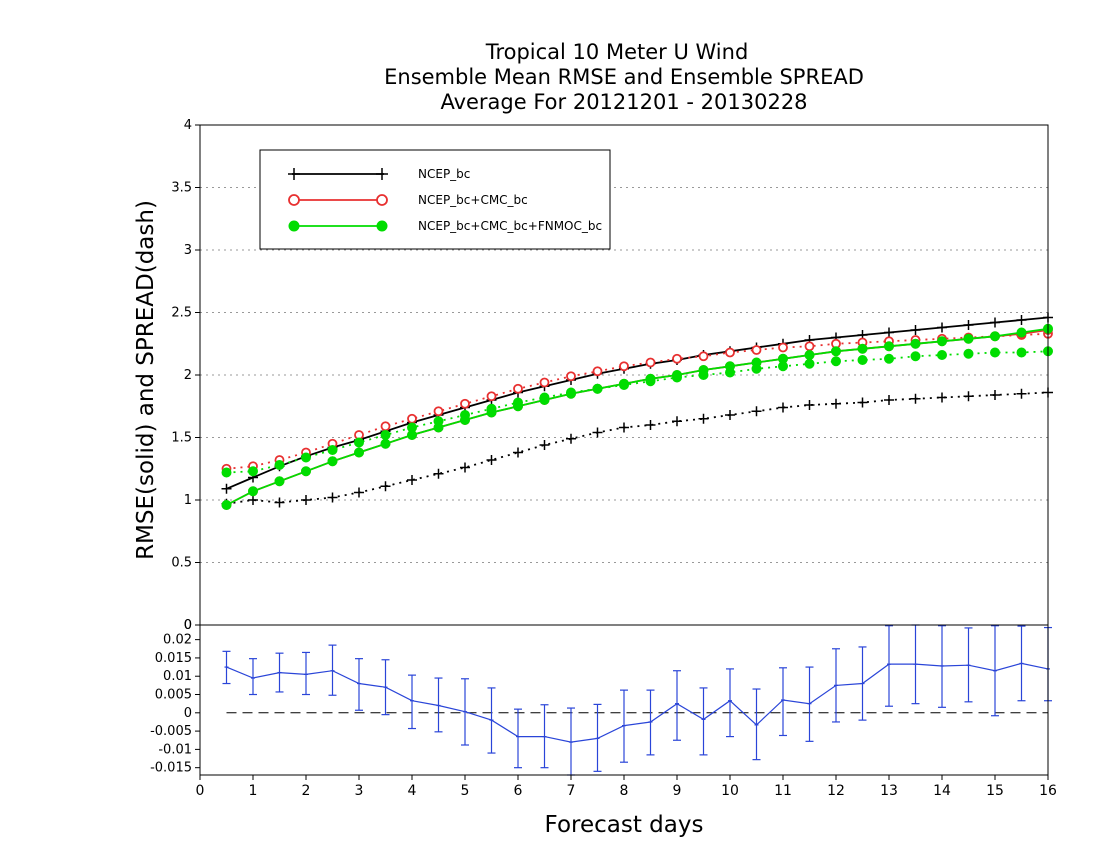 The width and height of the screenshot is (1100, 850). What do you see at coordinates (188, 375) in the screenshot?
I see `y-tick-label: 2` at bounding box center [188, 375].